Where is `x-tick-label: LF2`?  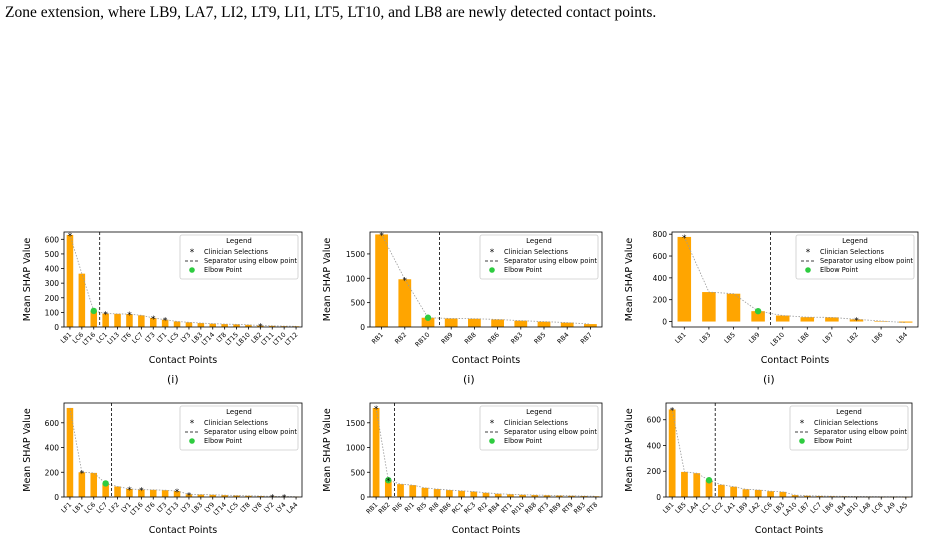 x-tick-label: LF2 is located at coordinates (114, 508).